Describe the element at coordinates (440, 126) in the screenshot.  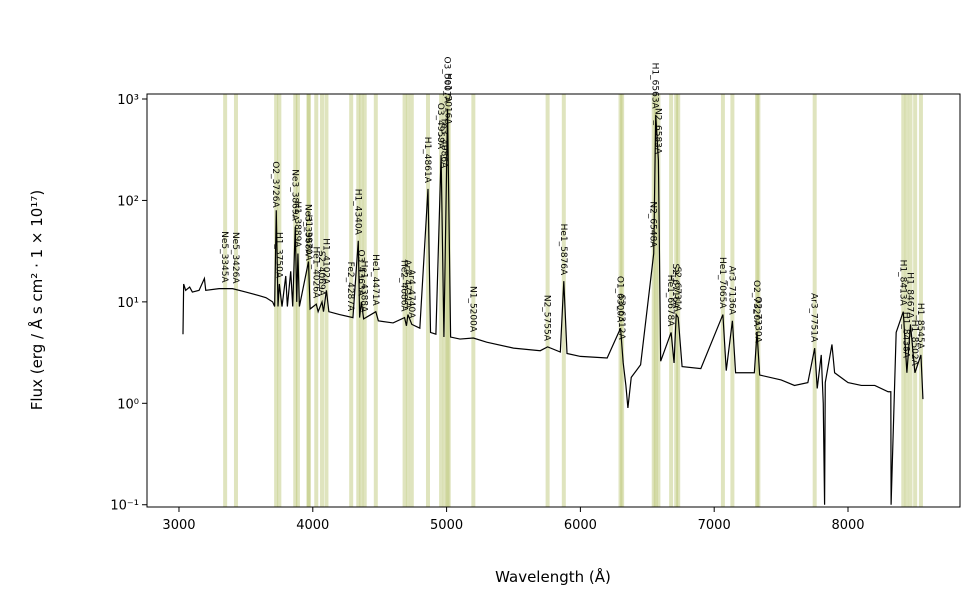
I see `line-label: O3_4959A` at that location.